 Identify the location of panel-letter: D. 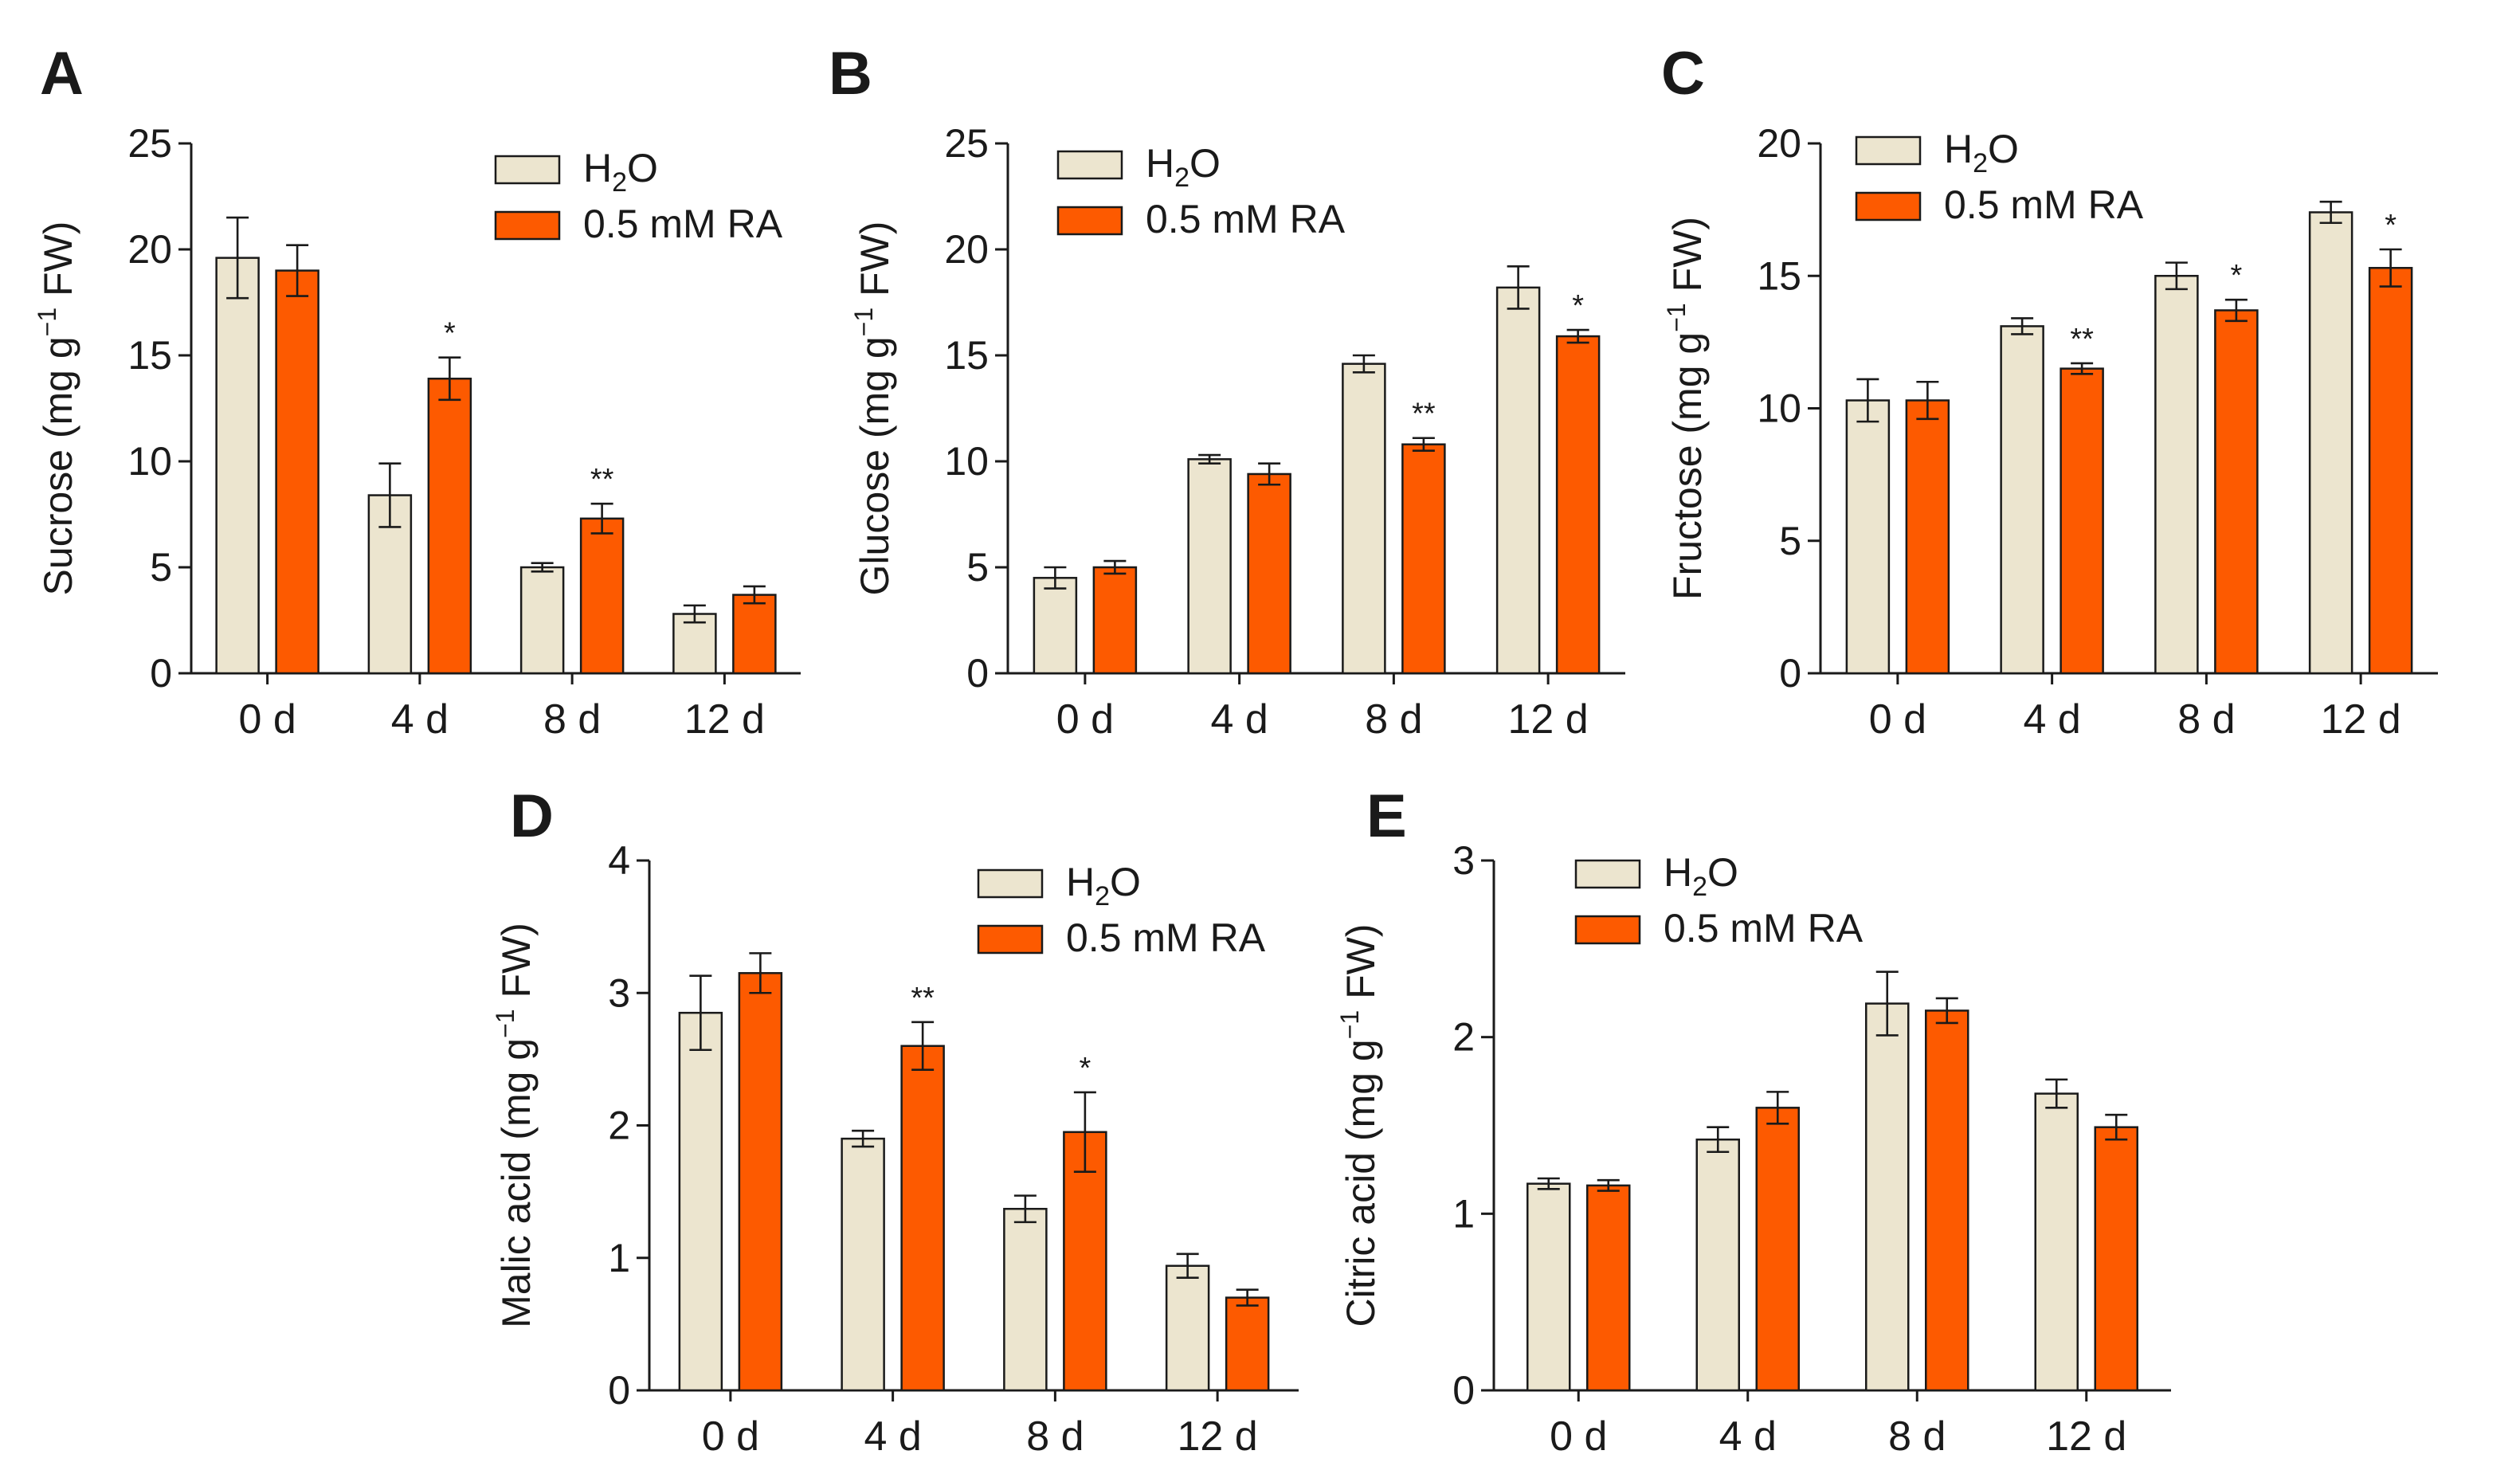
(532, 816).